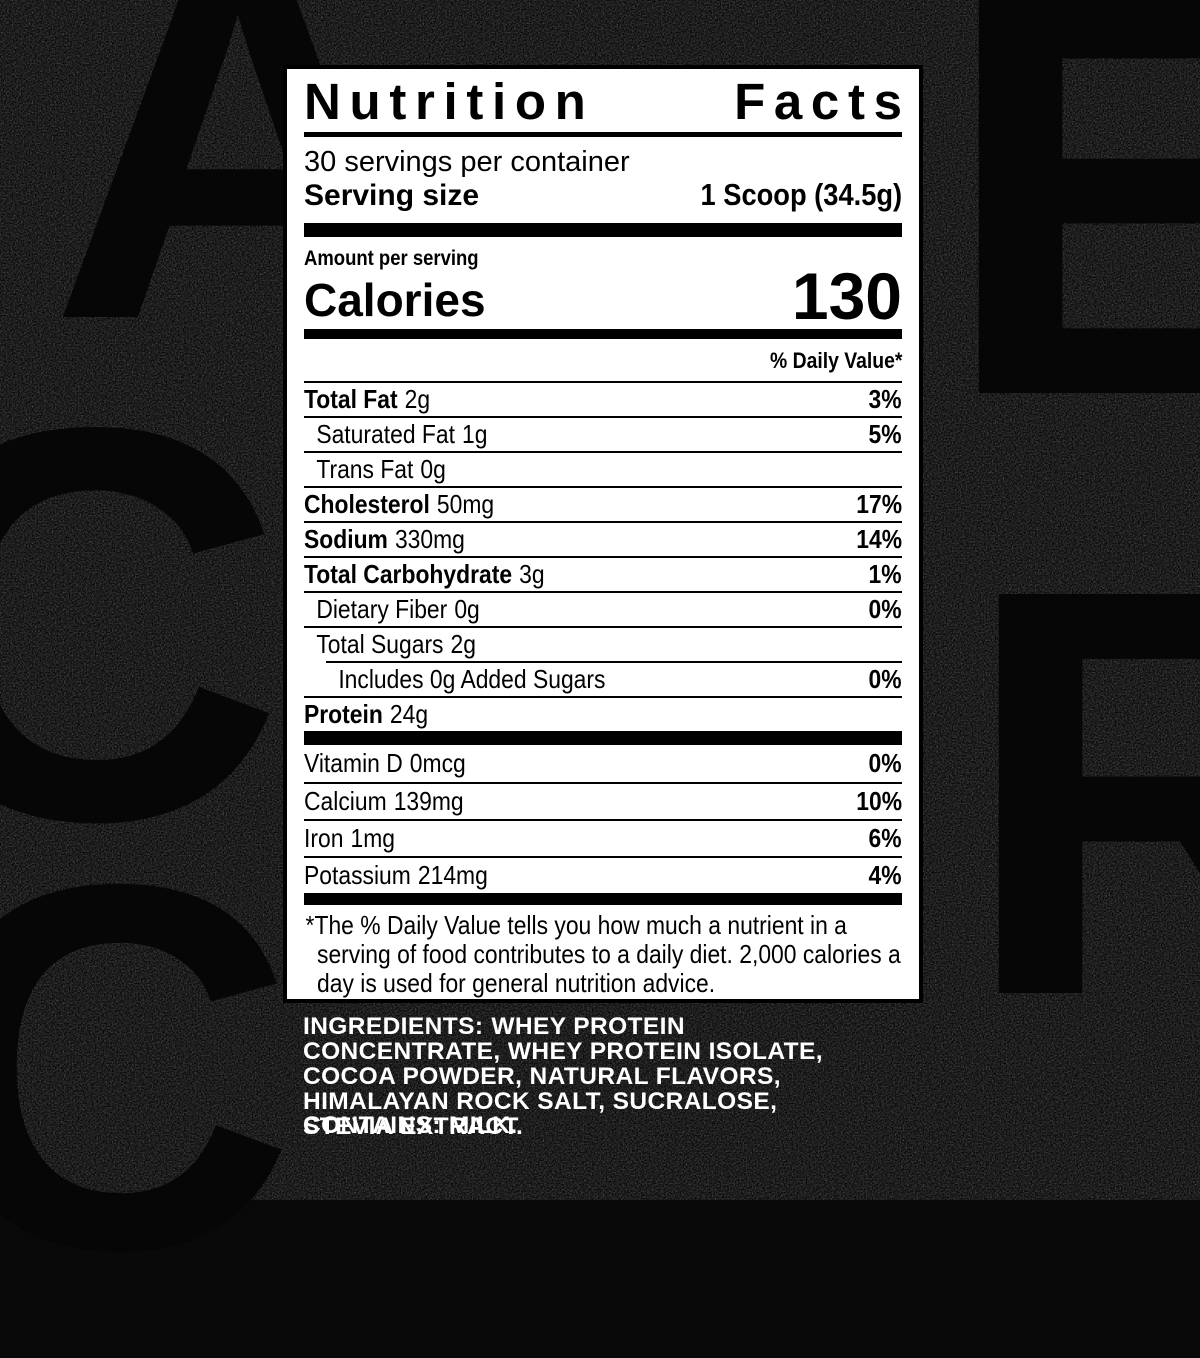 The image size is (1200, 1358). What do you see at coordinates (437, 763) in the screenshot?
I see `vitamin-amount: 0mcg` at bounding box center [437, 763].